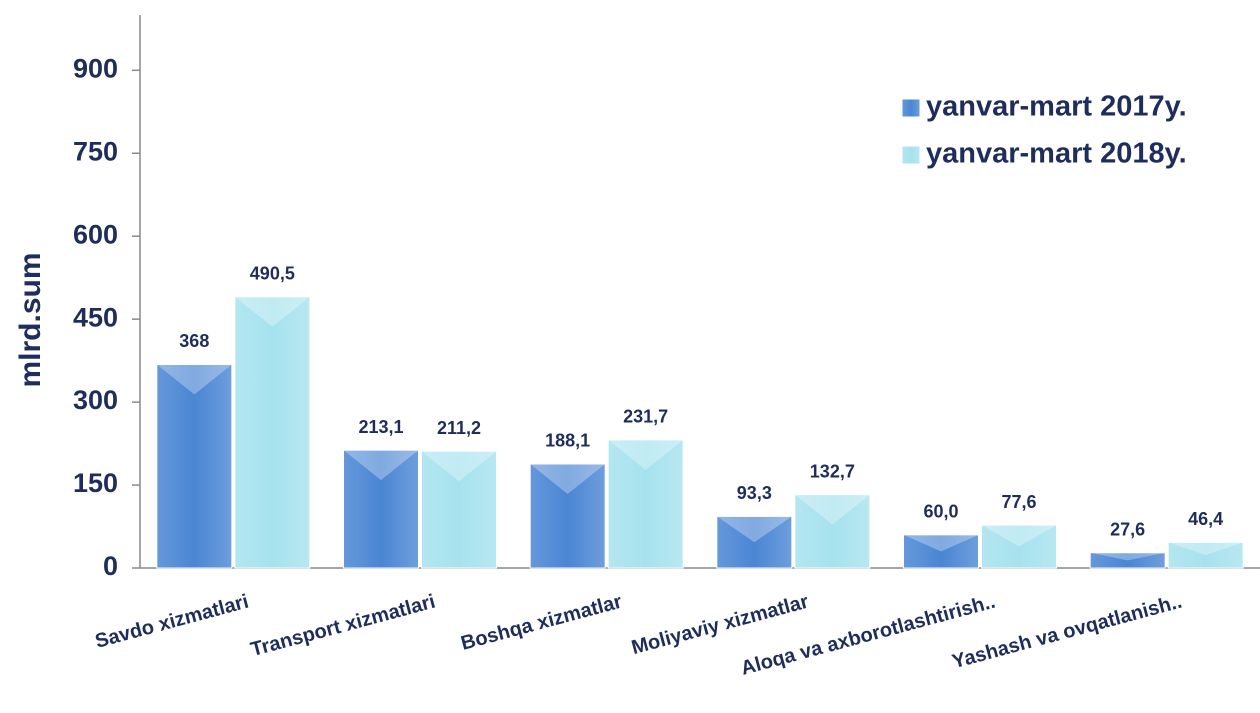  Describe the element at coordinates (832, 471) in the screenshot. I see `data-label: 132,7` at that location.